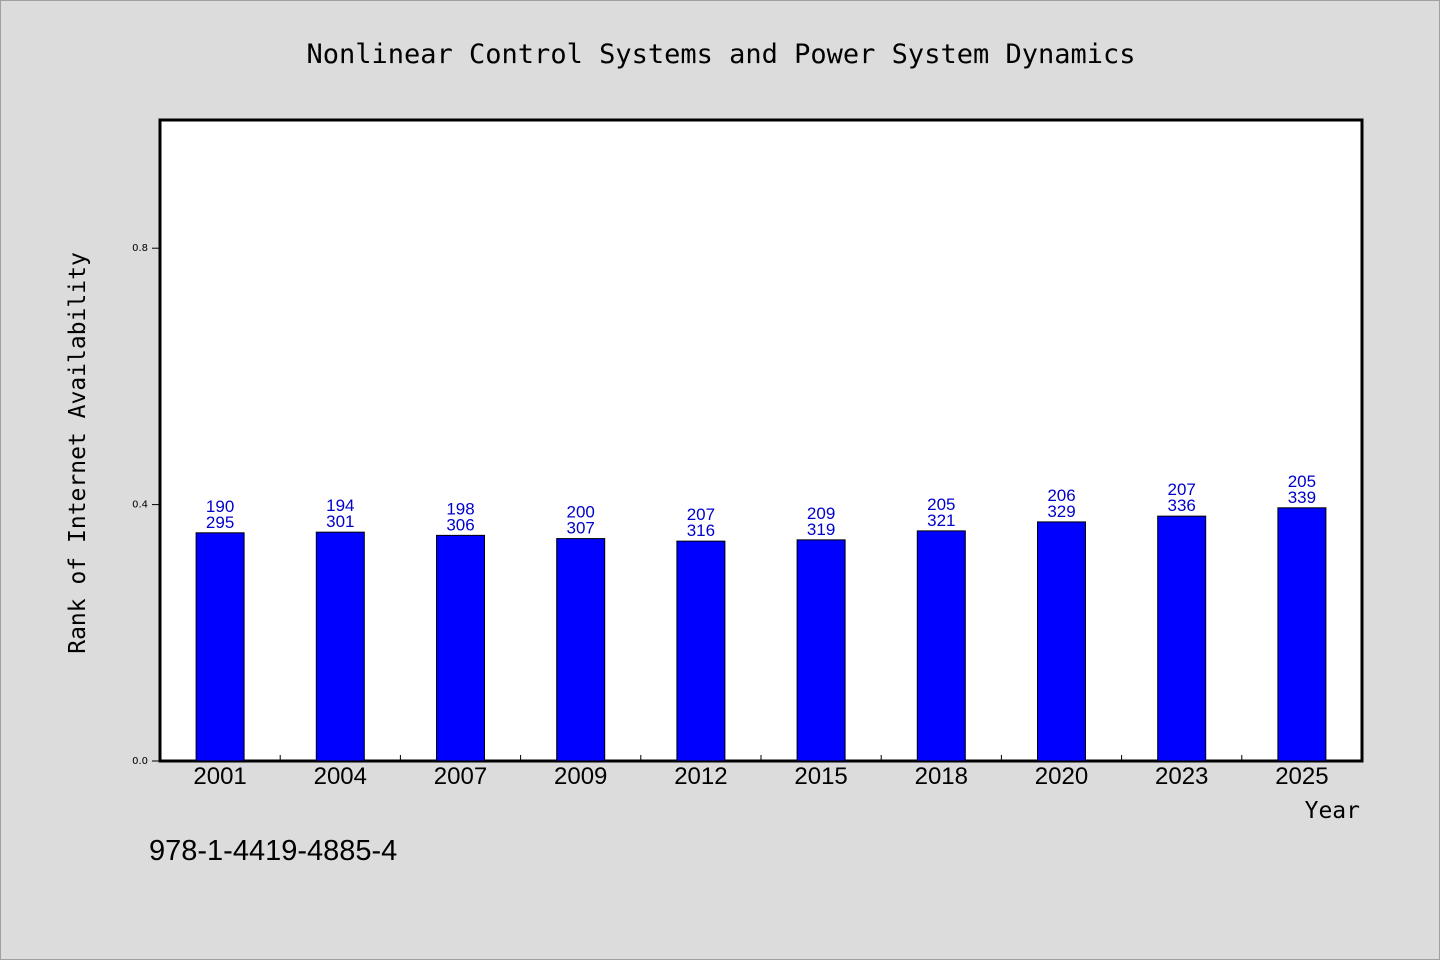 This screenshot has height=960, width=1440. I want to click on bar-label-top: 200, so click(581, 512).